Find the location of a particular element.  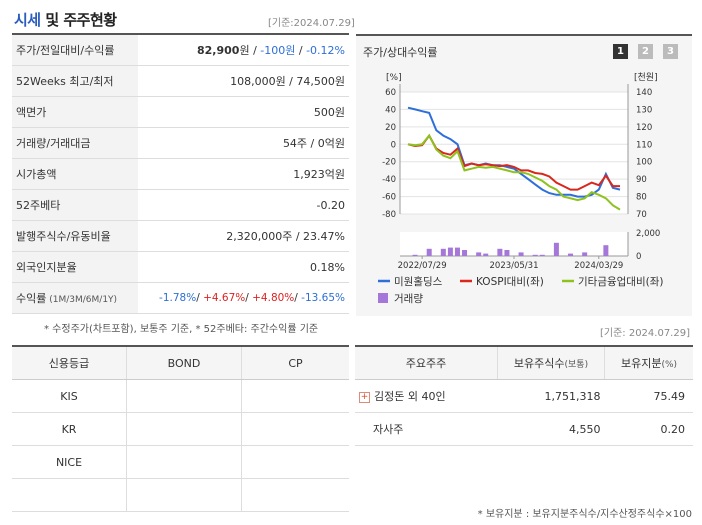

right-tick-label: 110 is located at coordinates (644, 145).